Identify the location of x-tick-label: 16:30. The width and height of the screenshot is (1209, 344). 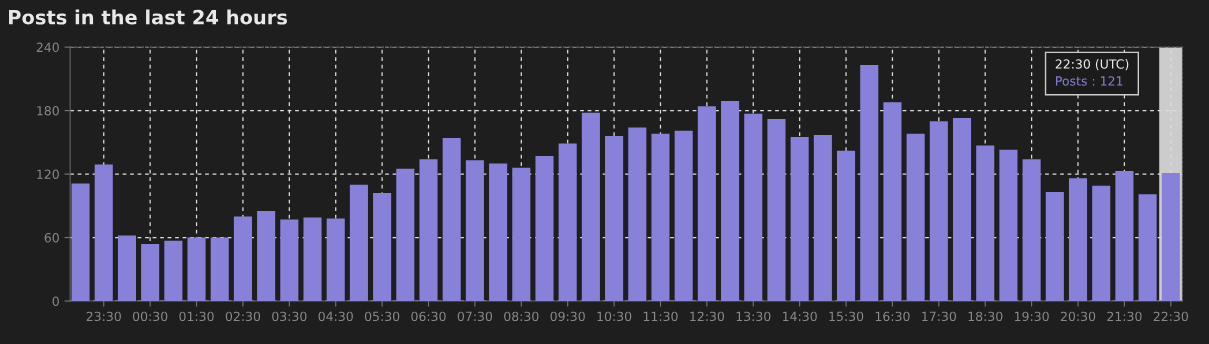
(892, 316).